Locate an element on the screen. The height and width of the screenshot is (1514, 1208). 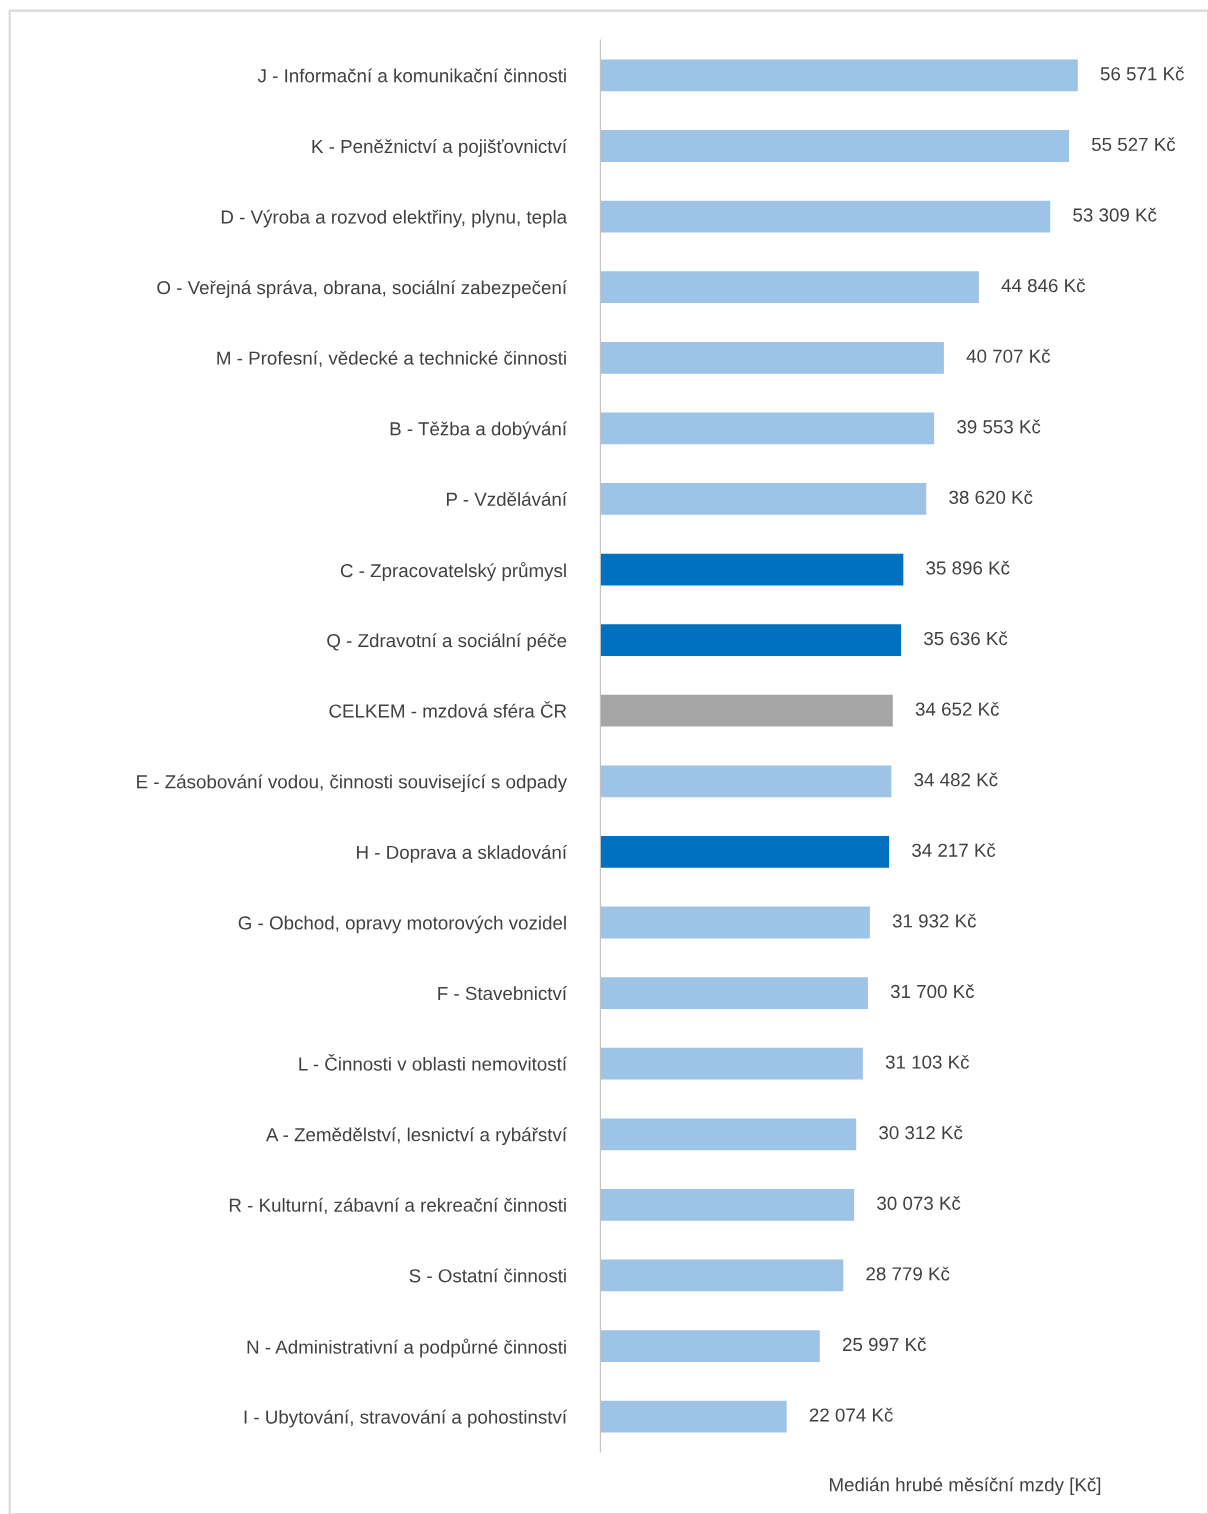
y-tick-label: J - Informační a komunikační činnosti is located at coordinates (411, 75).